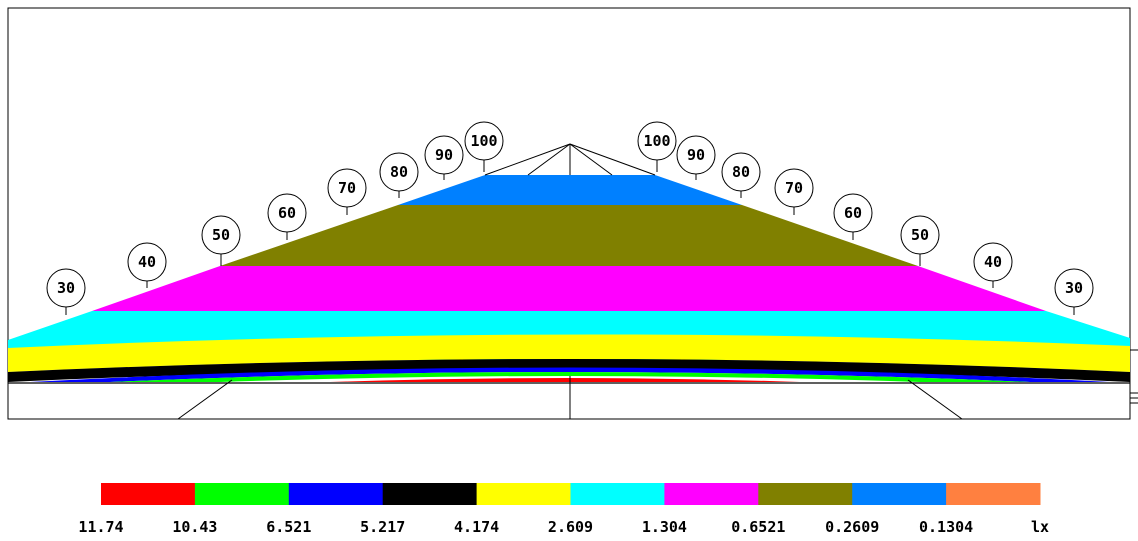 The image size is (1138, 541). I want to click on position-label-left-3: 60, so click(287, 216).